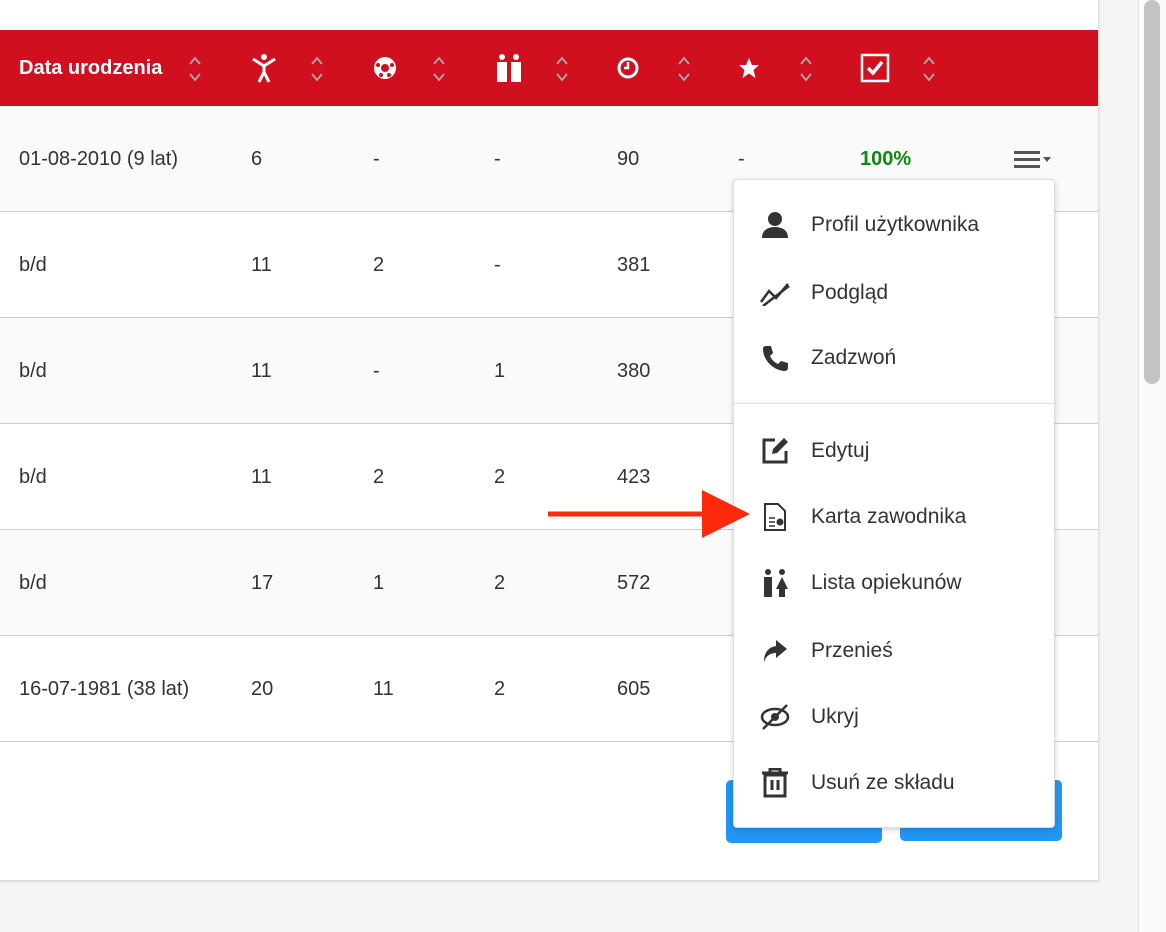  I want to click on trash-icon, so click(775, 783).